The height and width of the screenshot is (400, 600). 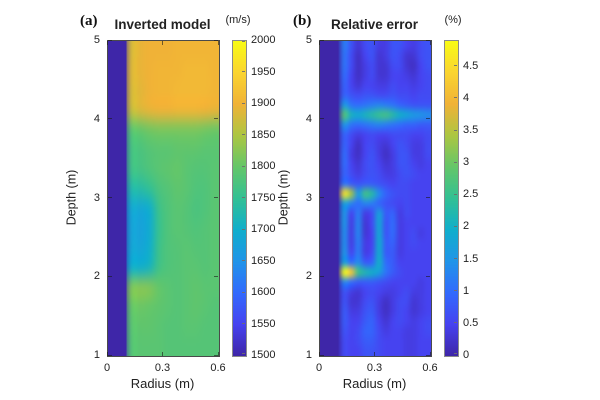 I want to click on panel-a-colorbar-unit: (m/s), so click(x=238, y=20).